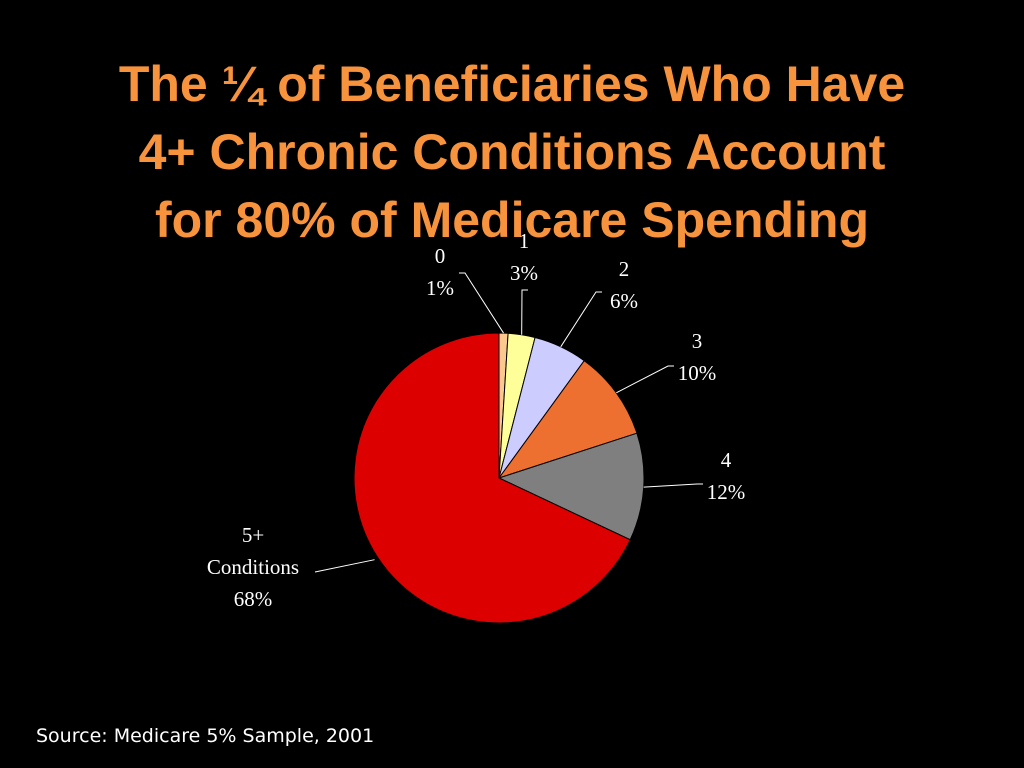 Image resolution: width=1024 pixels, height=768 pixels. Describe the element at coordinates (440, 256) in the screenshot. I see `slice-category: 0` at that location.